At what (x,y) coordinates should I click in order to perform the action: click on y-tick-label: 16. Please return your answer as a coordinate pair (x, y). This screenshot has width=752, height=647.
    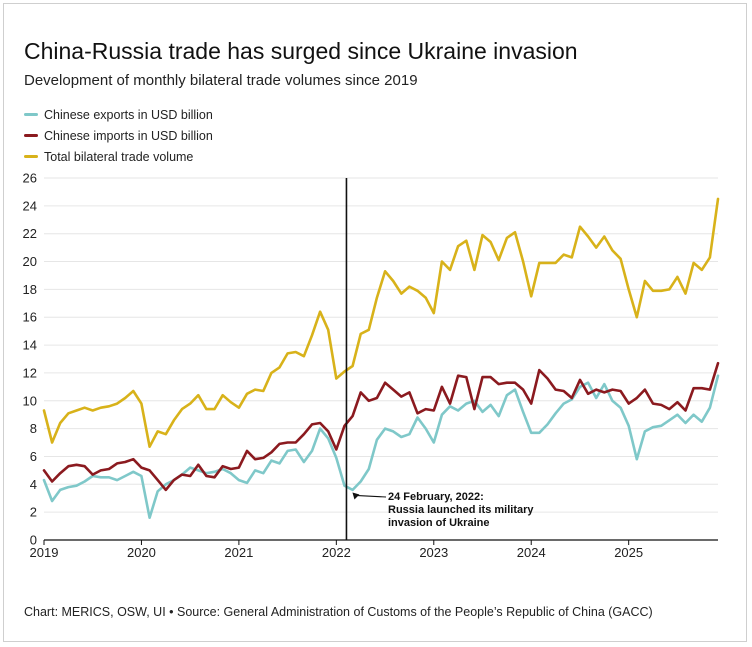
    Looking at the image, I should click on (30, 317).